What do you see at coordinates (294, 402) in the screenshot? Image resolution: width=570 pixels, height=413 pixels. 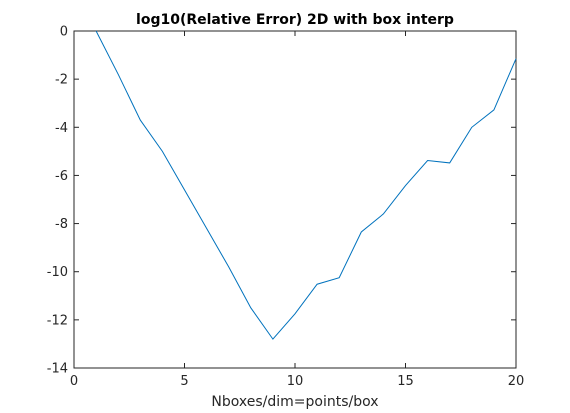 I see `x-axis-label: Nboxes/dim=points/box` at bounding box center [294, 402].